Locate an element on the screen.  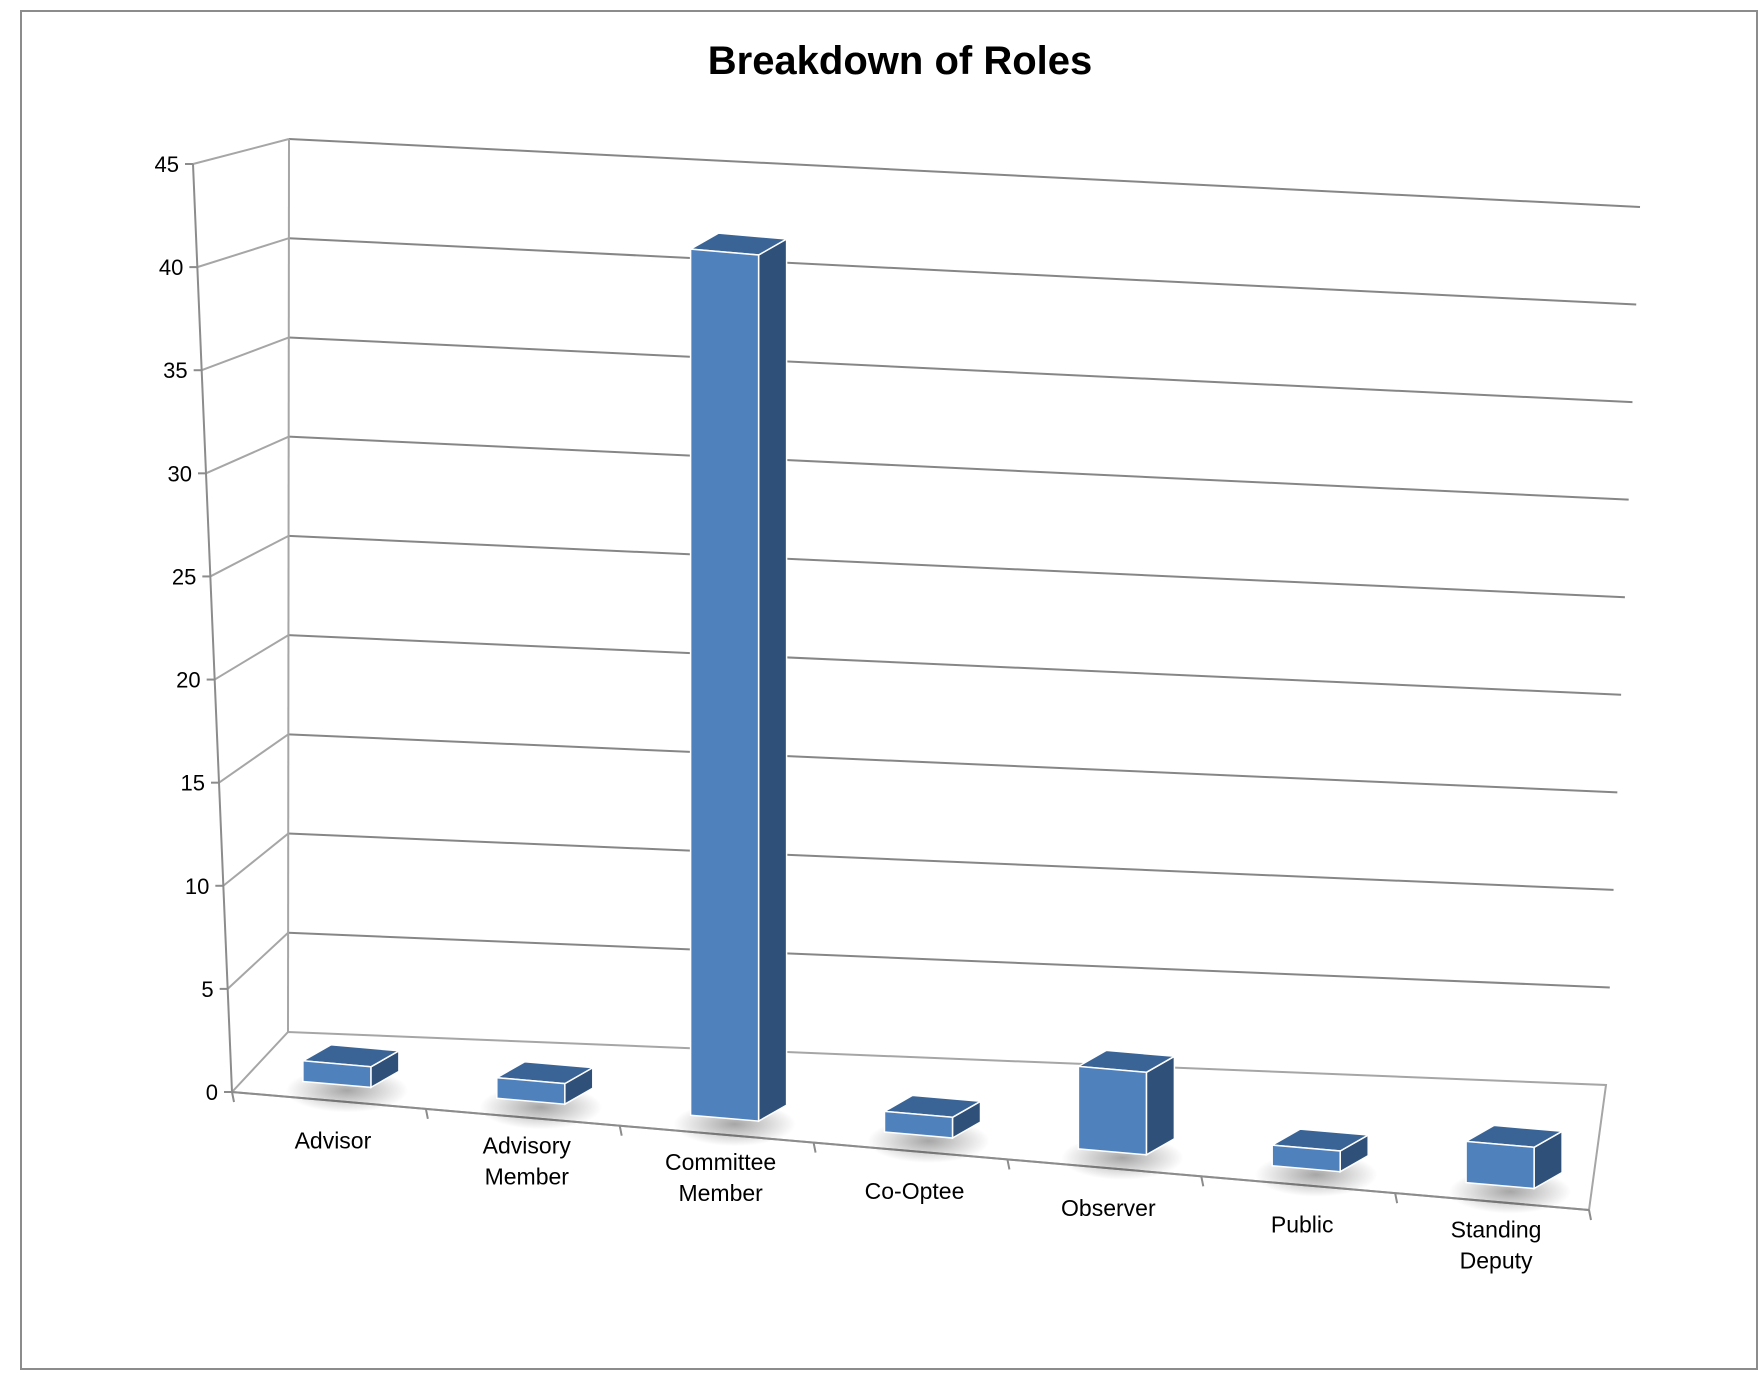
back-wall-edge is located at coordinates (288, 585).